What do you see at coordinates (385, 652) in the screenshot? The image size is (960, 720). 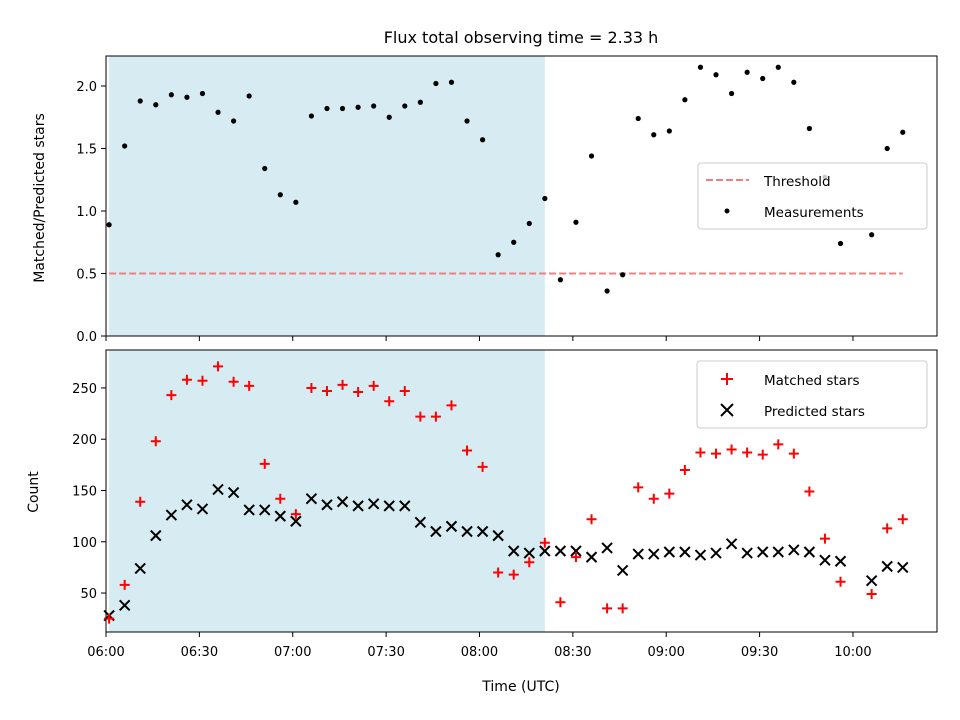 I see `x-tick-label: 07:30` at bounding box center [385, 652].